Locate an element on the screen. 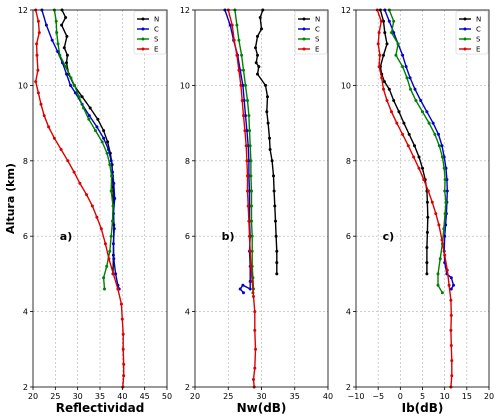 This screenshot has width=503, height=419. x-tick-label: −5 is located at coordinates (378, 396).